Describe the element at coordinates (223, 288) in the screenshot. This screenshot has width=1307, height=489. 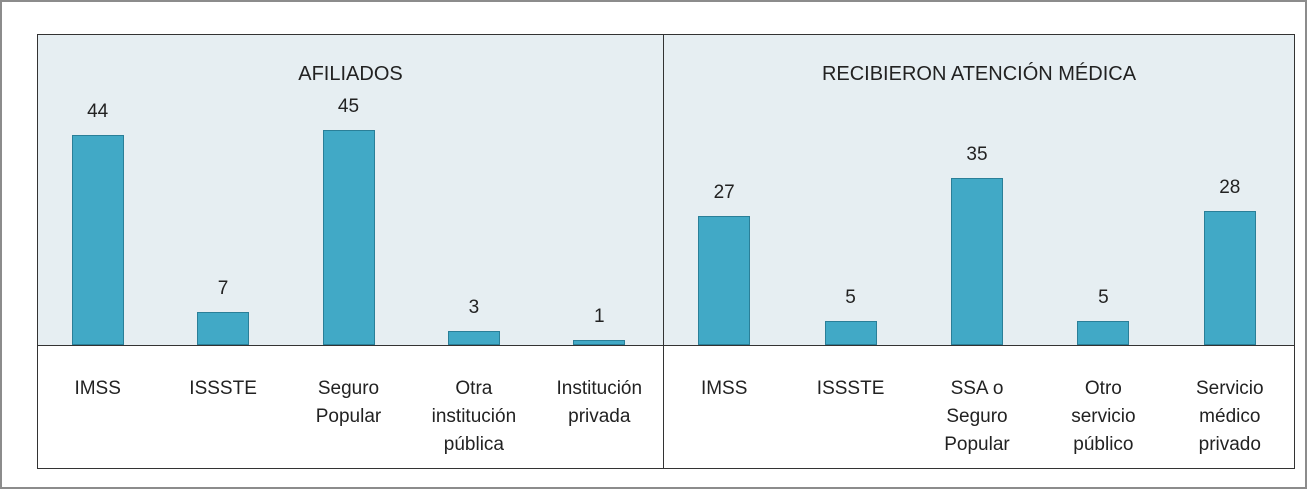
I see `data-label: 7` at that location.